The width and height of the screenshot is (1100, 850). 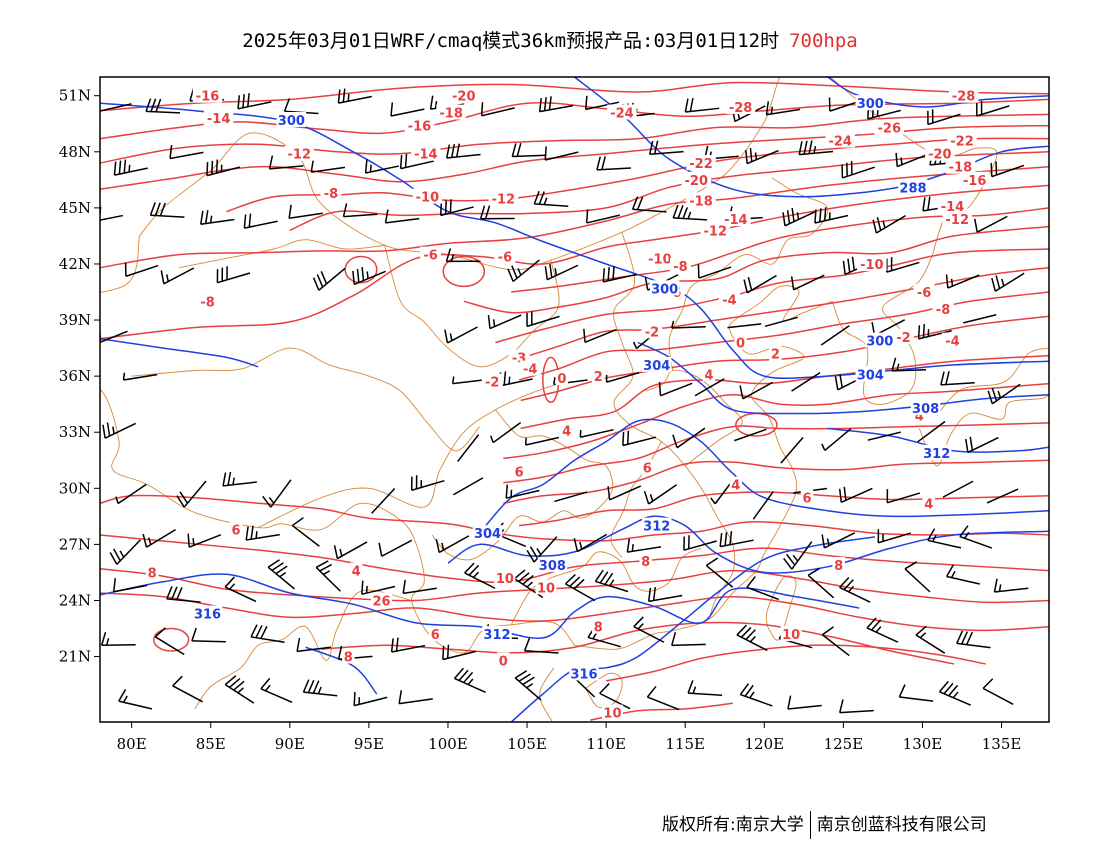 I want to click on temperature-label: -8, so click(x=331, y=194).